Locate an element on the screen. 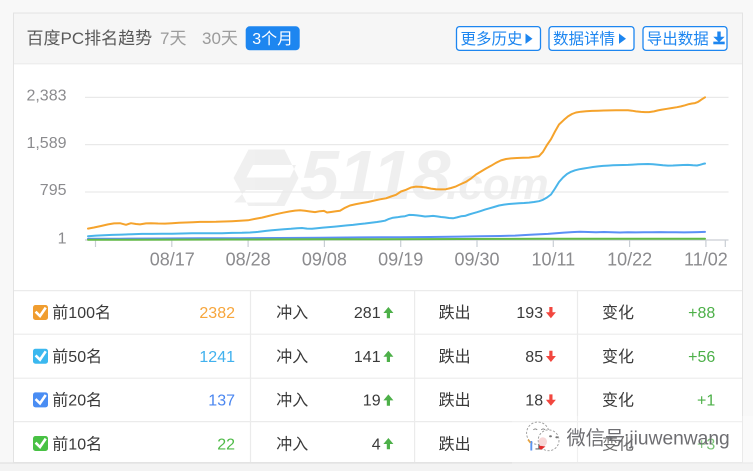 This screenshot has height=471, width=753. svg-text: 193 is located at coordinates (529, 313).